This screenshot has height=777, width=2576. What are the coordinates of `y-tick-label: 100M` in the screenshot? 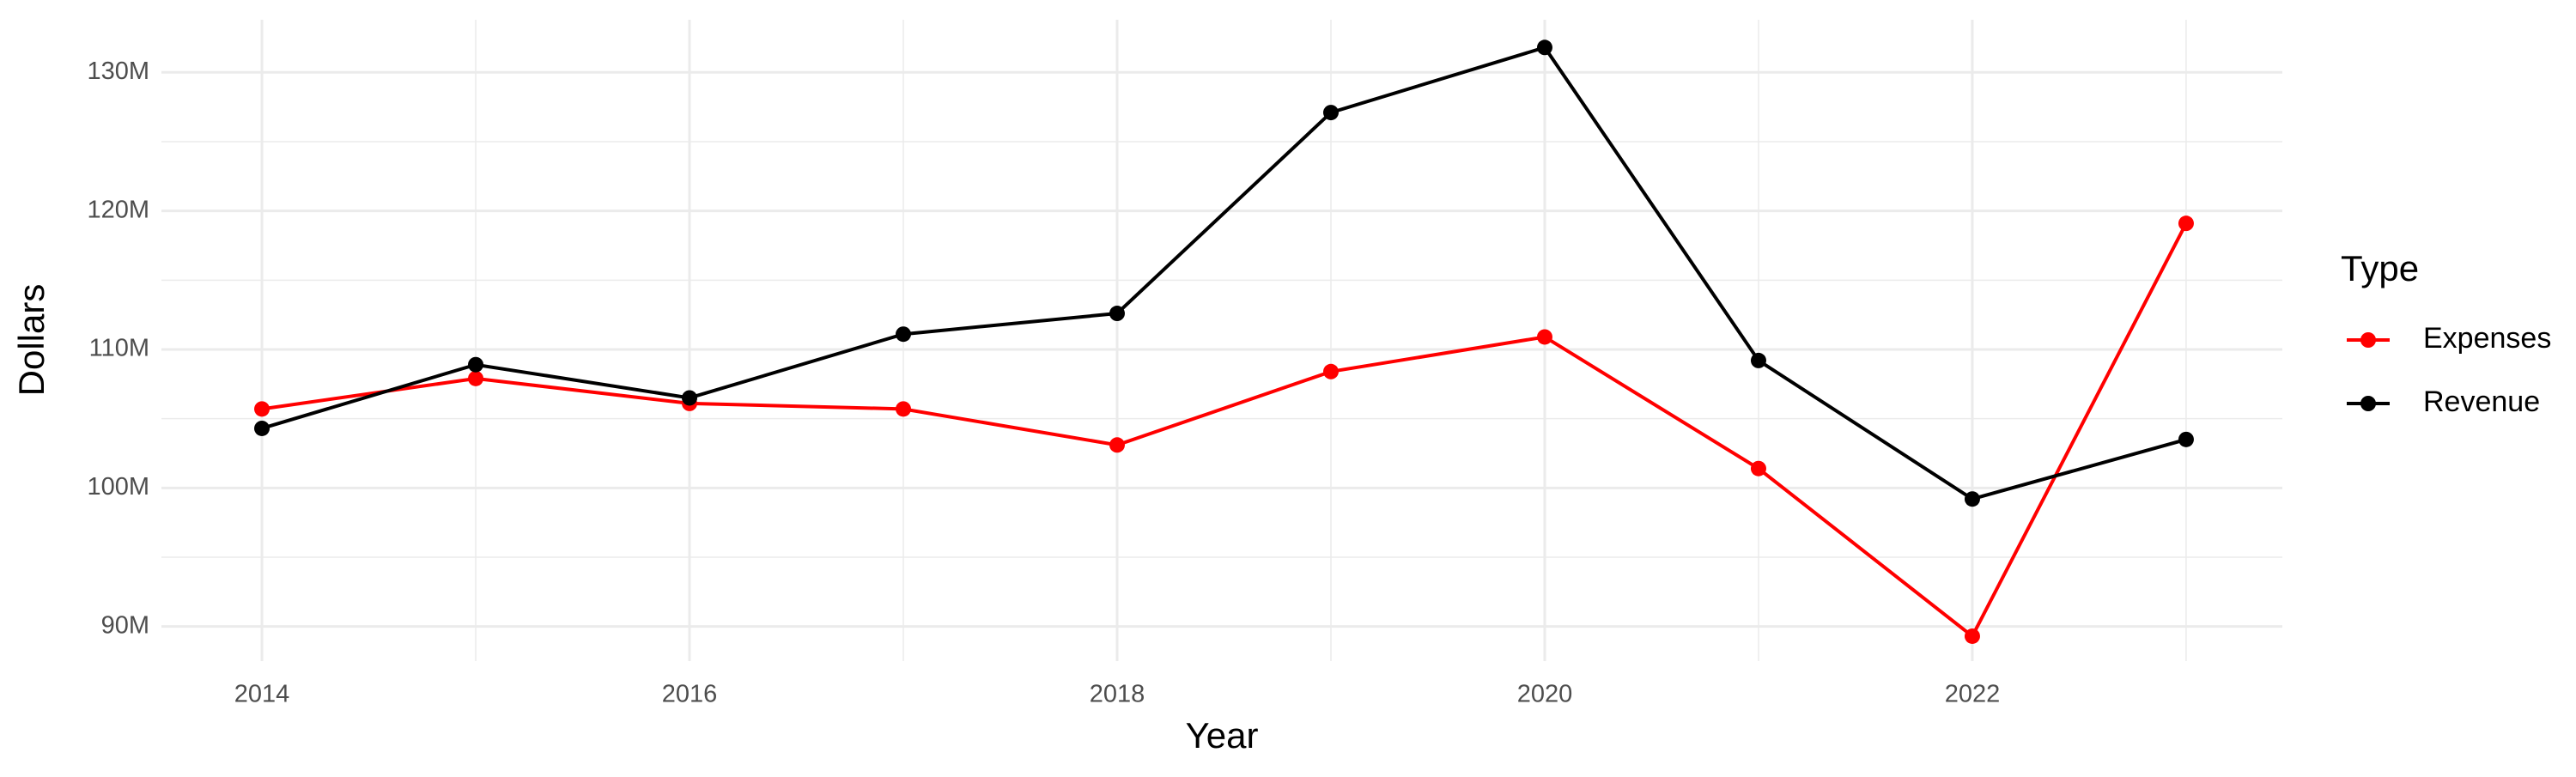 It's located at (118, 487).